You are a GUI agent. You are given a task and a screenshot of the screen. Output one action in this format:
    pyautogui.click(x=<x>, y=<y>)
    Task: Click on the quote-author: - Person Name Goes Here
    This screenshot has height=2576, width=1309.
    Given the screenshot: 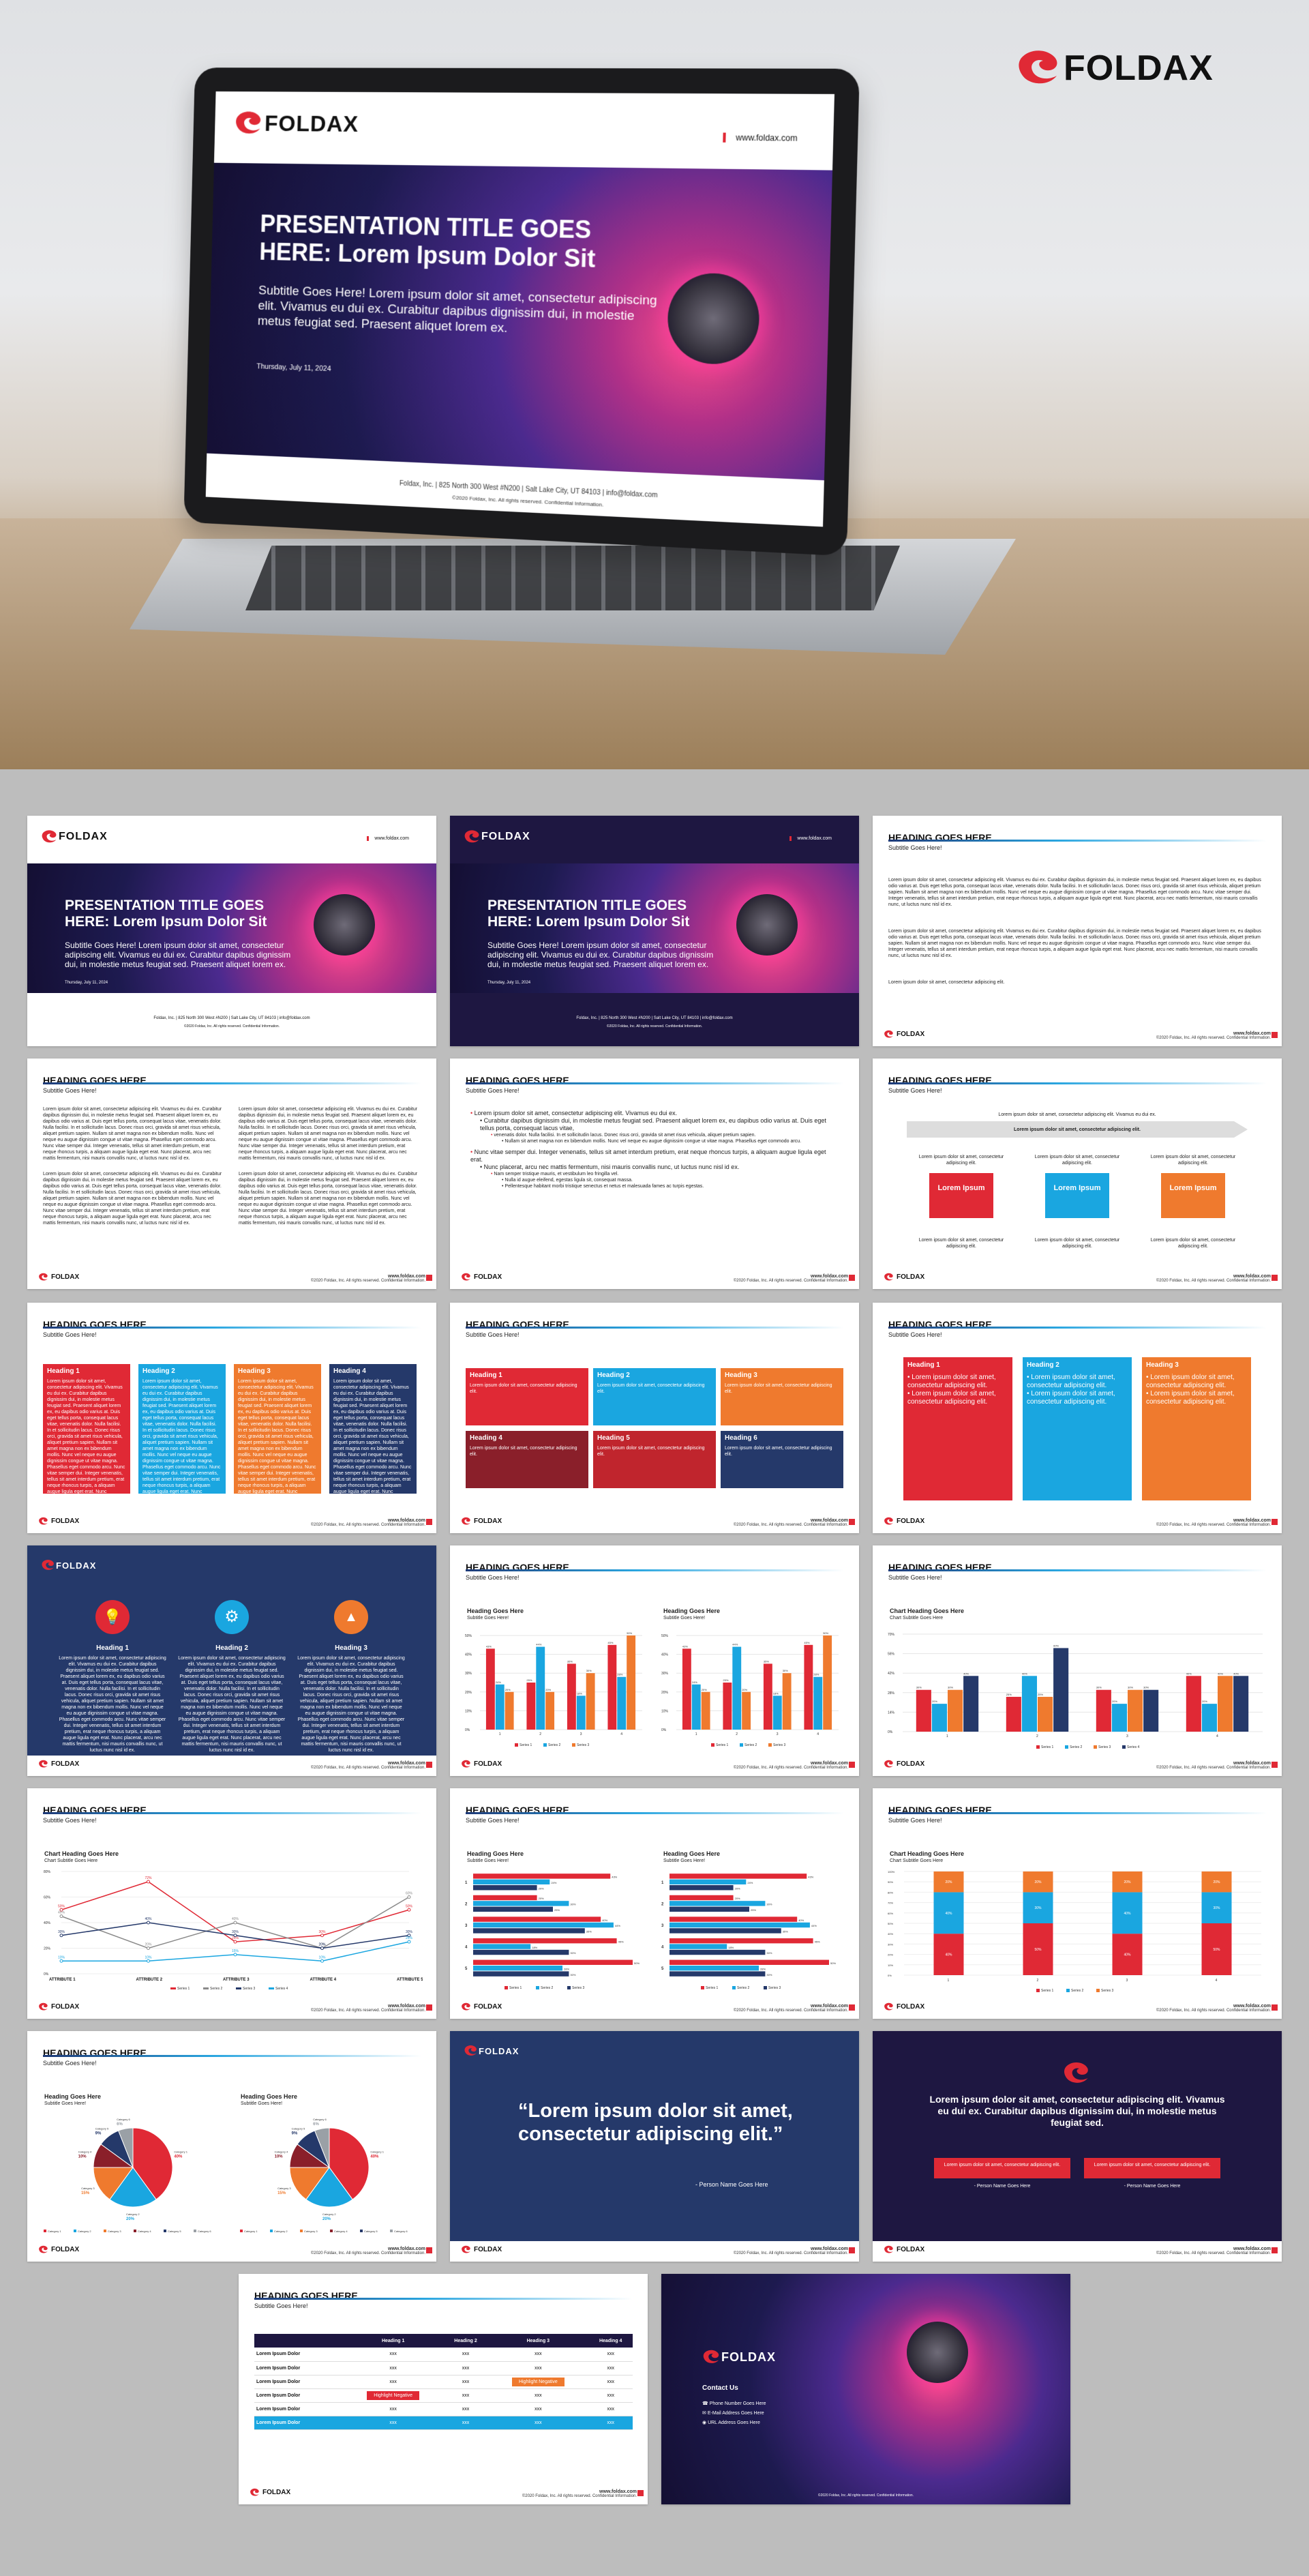 What is the action you would take?
    pyautogui.click(x=731, y=2184)
    